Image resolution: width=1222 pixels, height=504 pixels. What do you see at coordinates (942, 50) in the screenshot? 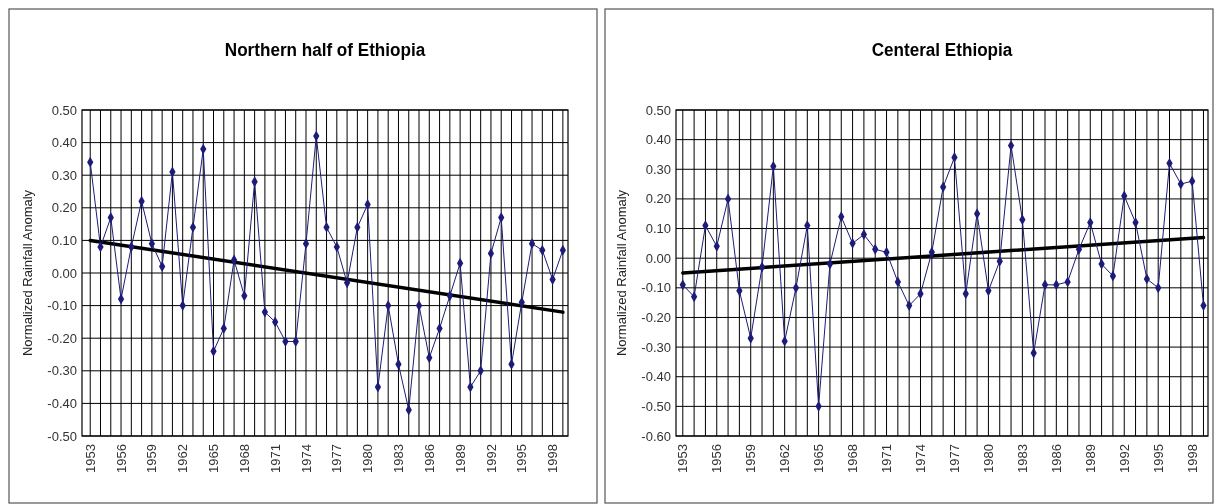
I see `chart-title: Centeral Ethiopia` at bounding box center [942, 50].